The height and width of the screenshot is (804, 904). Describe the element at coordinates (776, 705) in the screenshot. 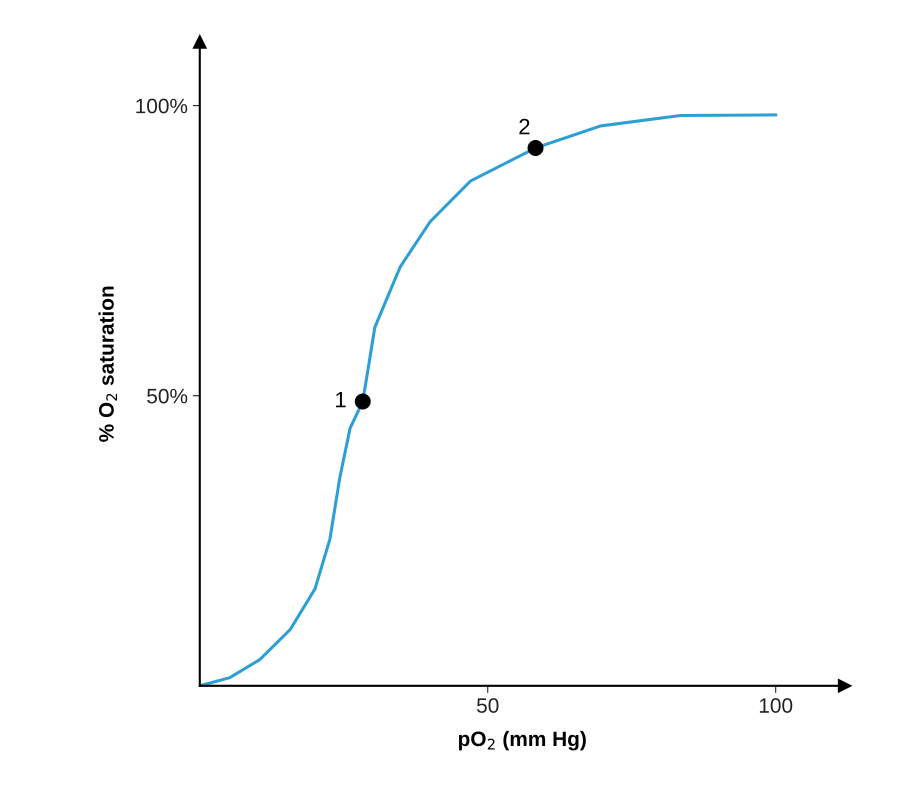

I see `x-tick-label: 100` at that location.